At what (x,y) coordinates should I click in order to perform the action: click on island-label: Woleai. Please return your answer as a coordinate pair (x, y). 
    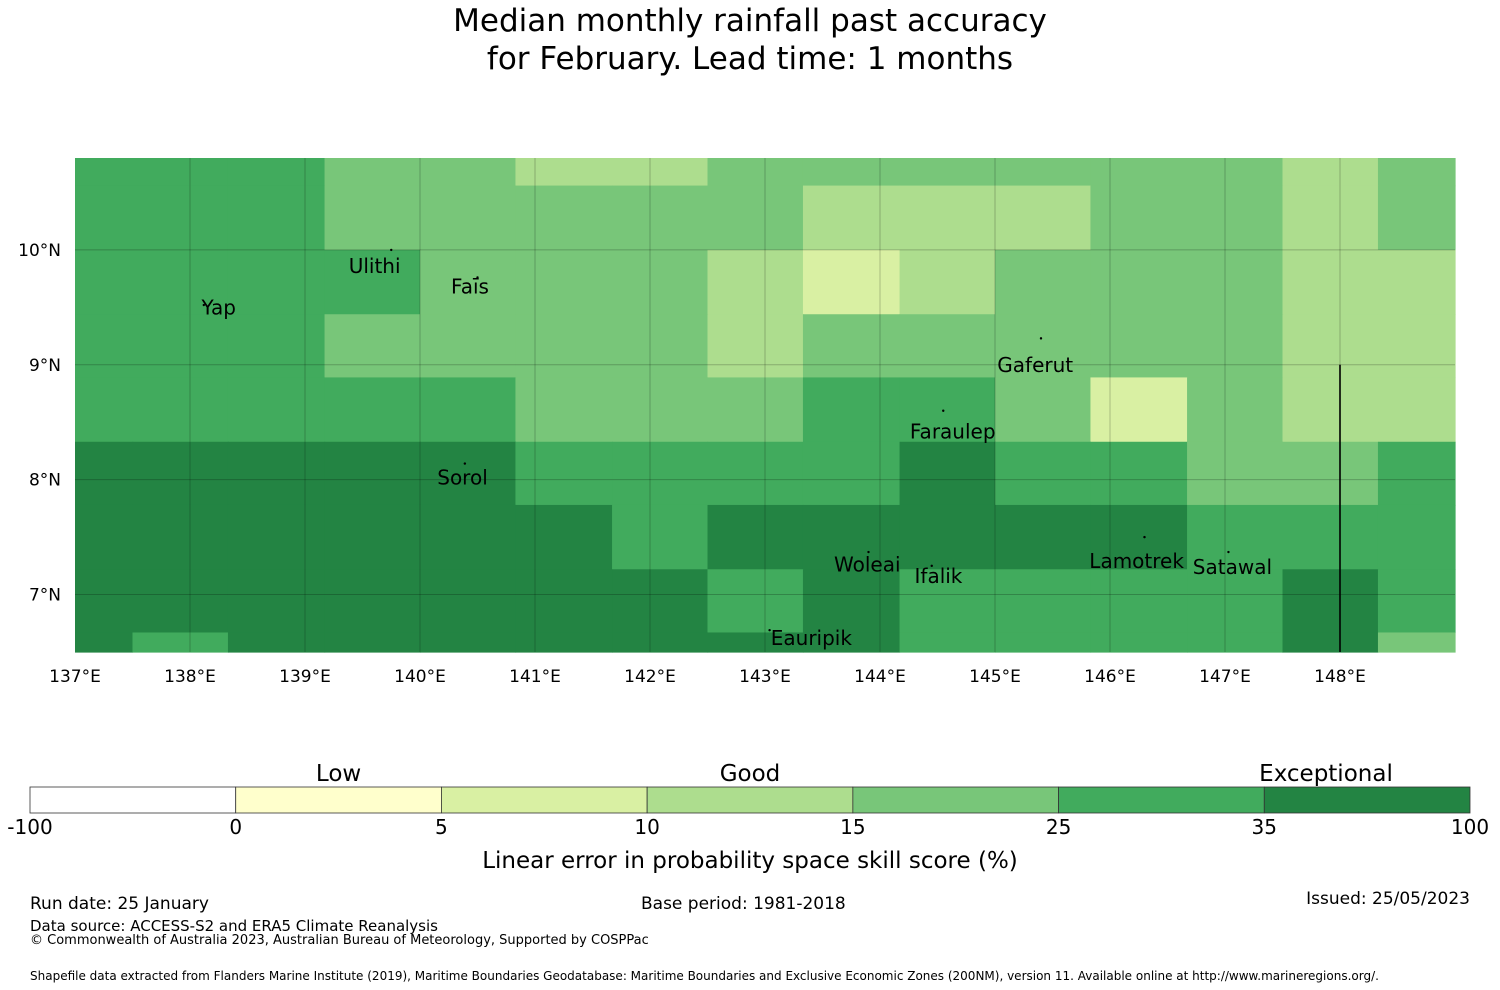
    Looking at the image, I should click on (867, 565).